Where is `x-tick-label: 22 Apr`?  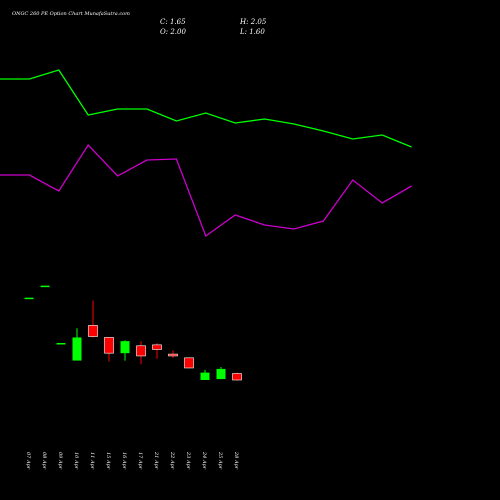
x-tick-label: 22 Apr is located at coordinates (172, 460).